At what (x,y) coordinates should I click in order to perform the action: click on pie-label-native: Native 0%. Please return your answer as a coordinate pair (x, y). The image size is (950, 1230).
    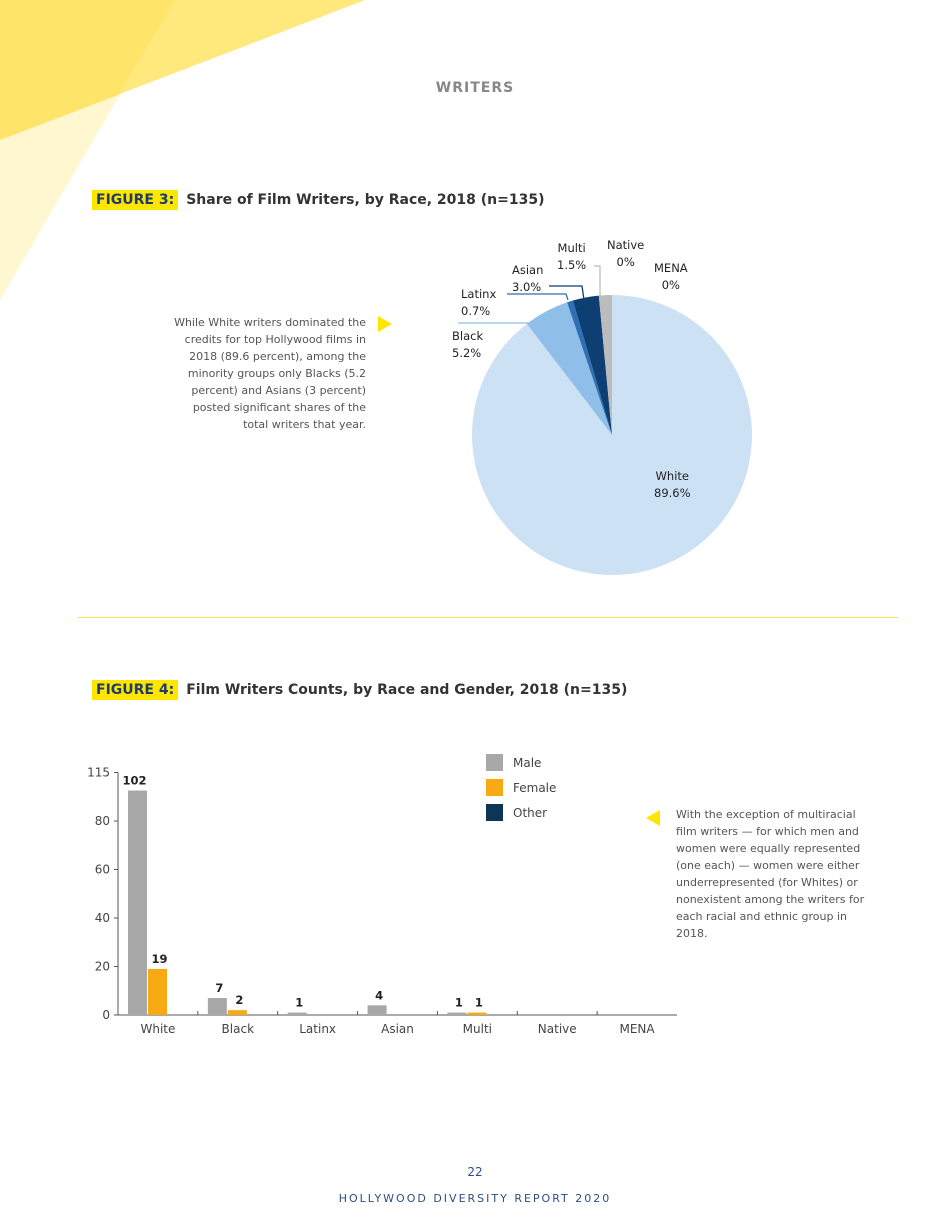
    Looking at the image, I should click on (626, 253).